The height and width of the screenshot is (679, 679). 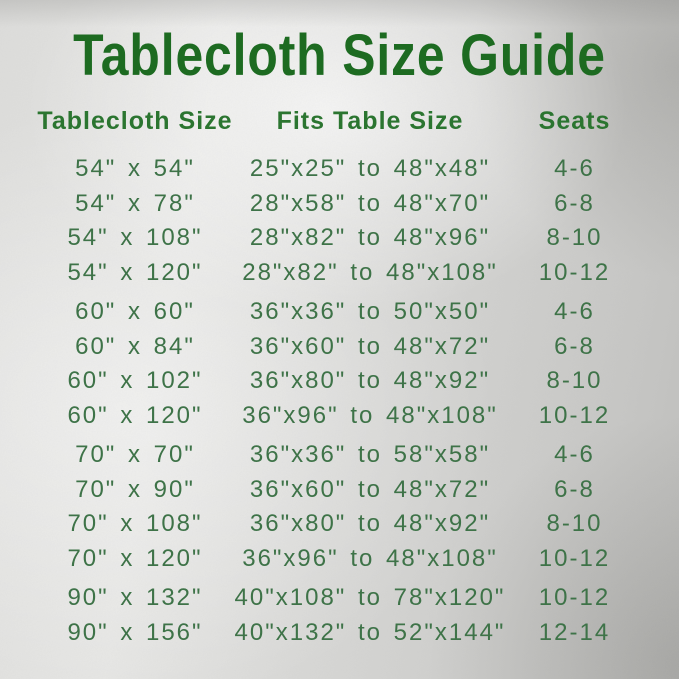 What do you see at coordinates (135, 312) in the screenshot?
I see `tablecloth-size-cell: 60" x 60"` at bounding box center [135, 312].